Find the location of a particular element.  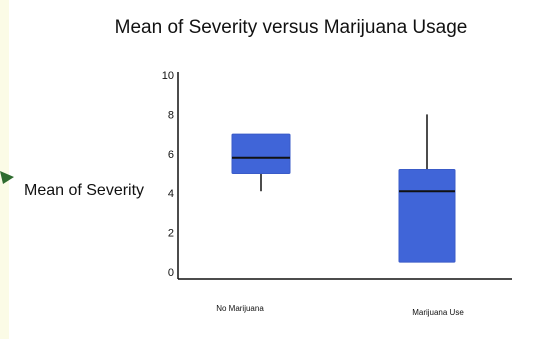

box-marijuana-use is located at coordinates (427, 216).